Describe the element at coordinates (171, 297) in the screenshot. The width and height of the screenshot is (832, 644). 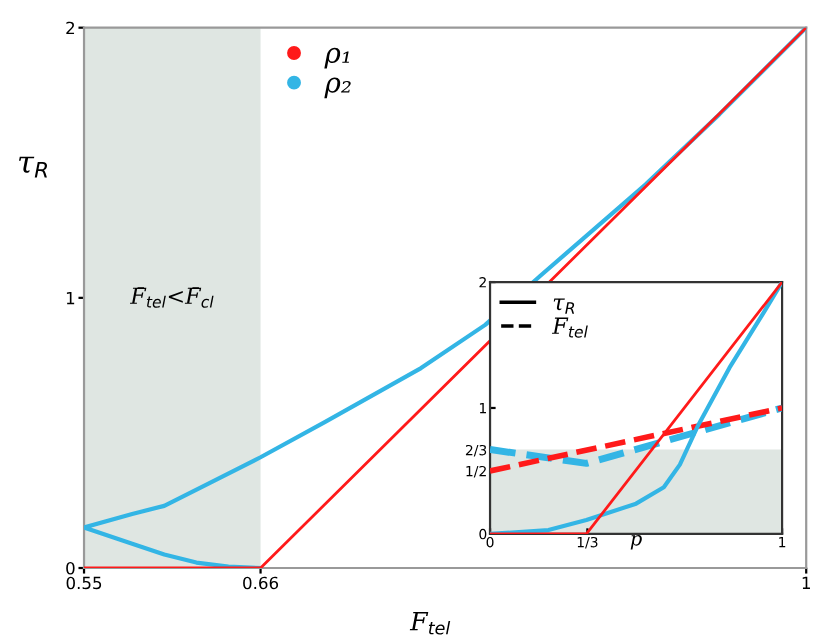
I see `band-label: F̄$_{tel}$<F̄$_{cl}$` at that location.